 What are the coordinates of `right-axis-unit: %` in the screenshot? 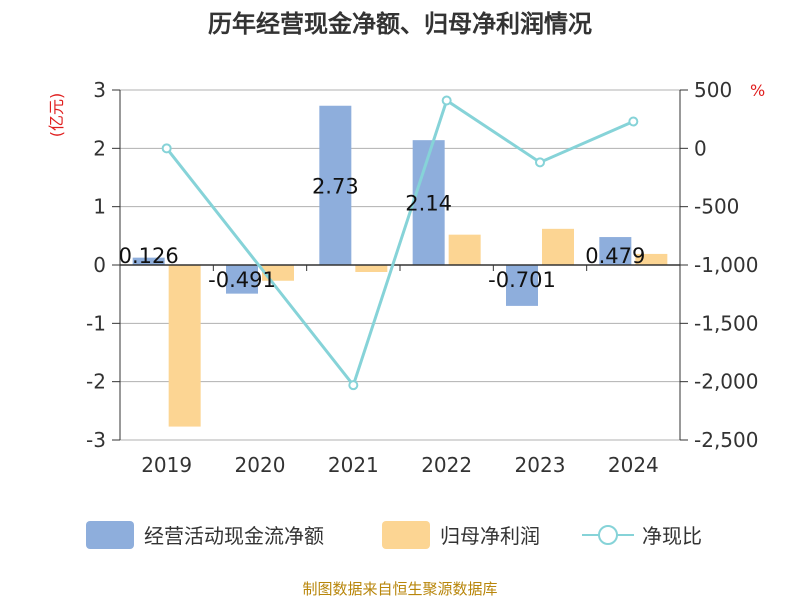 It's located at (757, 90).